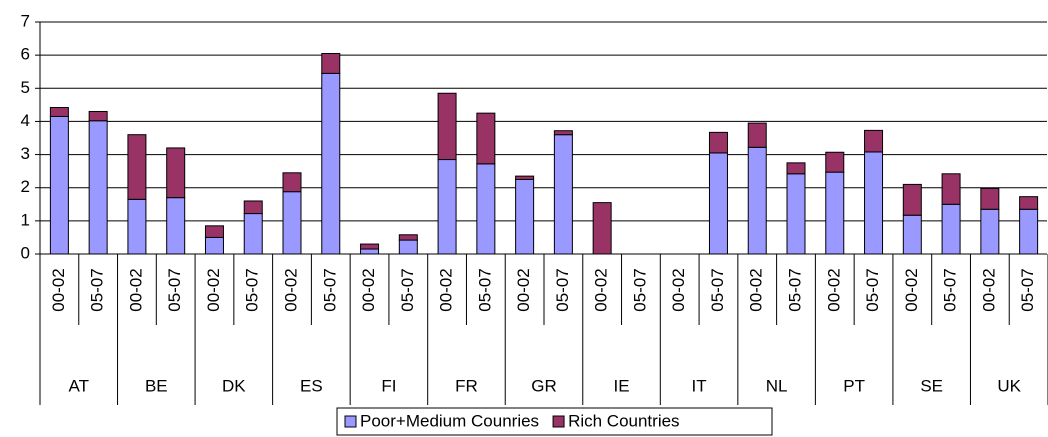 Image resolution: width=1048 pixels, height=437 pixels. Describe the element at coordinates (25, 54) in the screenshot. I see `y-tick-label: 6` at that location.